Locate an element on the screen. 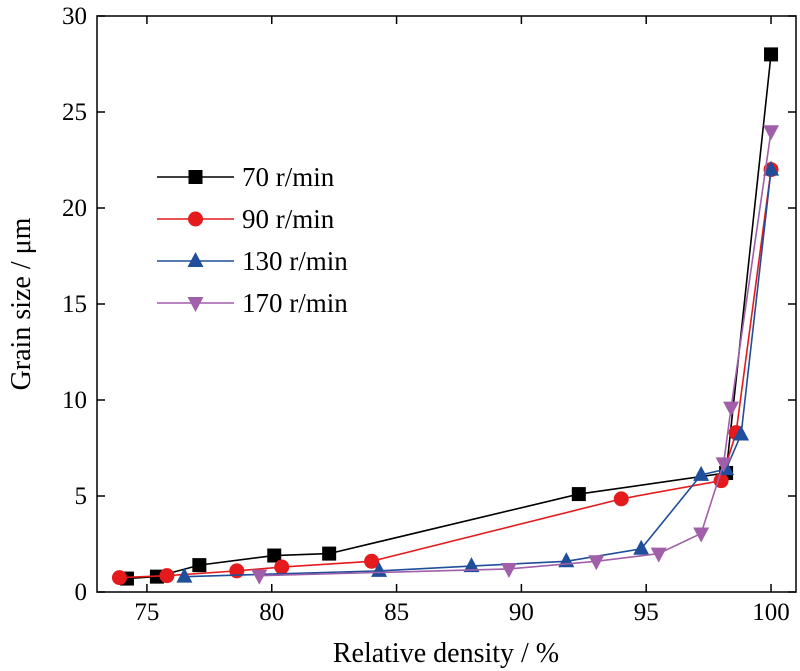 The image size is (800, 671). x-tick-label: 80 is located at coordinates (271, 612).